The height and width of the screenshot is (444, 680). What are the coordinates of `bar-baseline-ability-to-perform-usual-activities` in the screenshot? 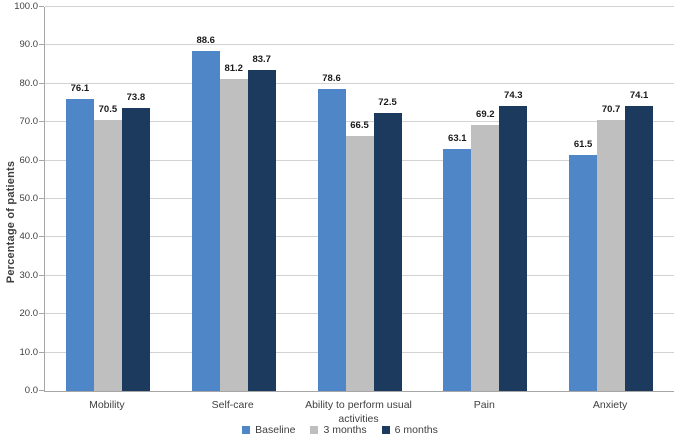 It's located at (331, 240).